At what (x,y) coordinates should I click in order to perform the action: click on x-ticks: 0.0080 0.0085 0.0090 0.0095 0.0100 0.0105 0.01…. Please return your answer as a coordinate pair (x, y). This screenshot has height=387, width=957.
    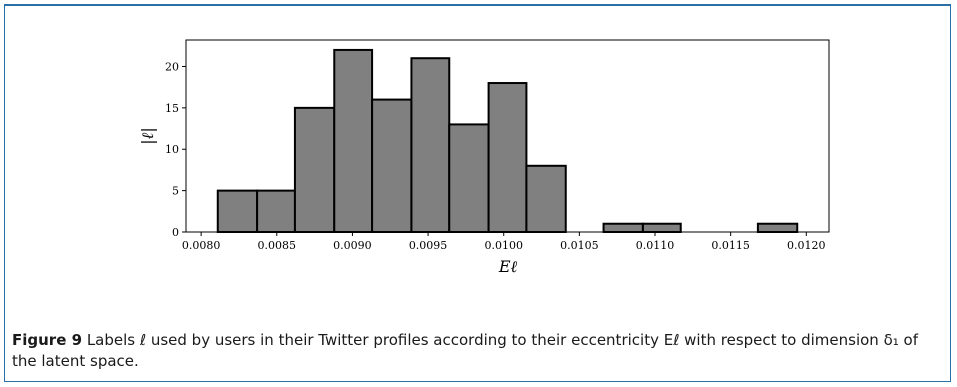
    Looking at the image, I should click on (504, 242).